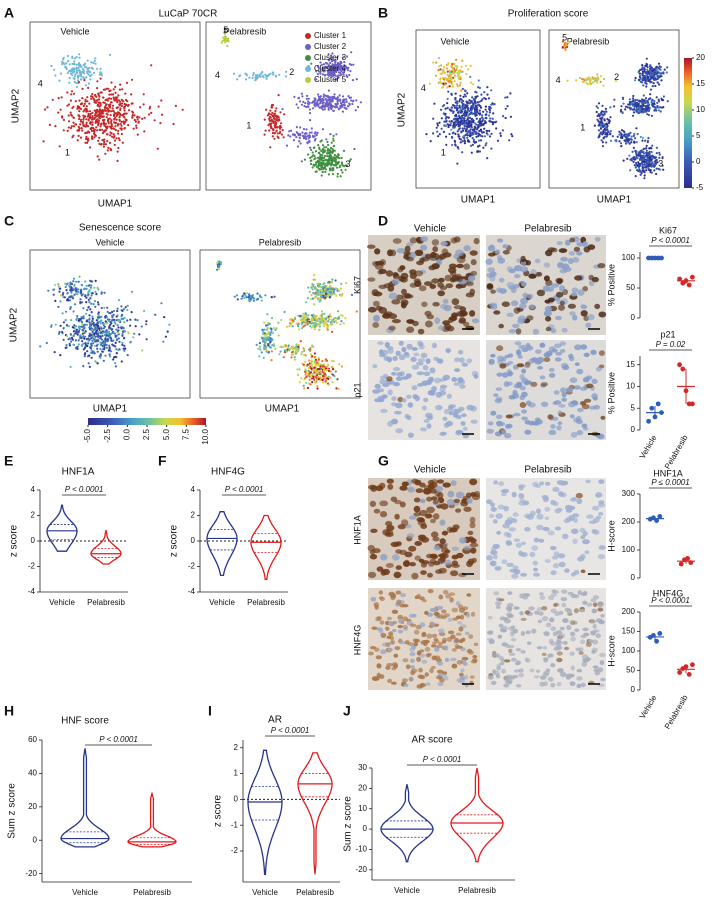  Describe the element at coordinates (588, 41) in the screenshot. I see `column-label: Pelabresib` at that location.